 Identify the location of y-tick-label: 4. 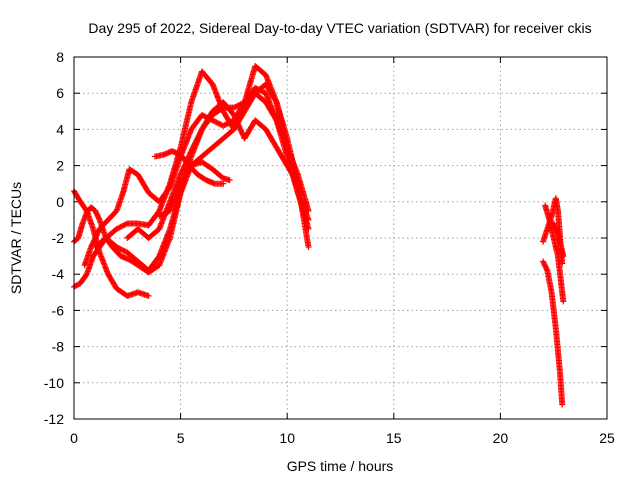
(60, 129).